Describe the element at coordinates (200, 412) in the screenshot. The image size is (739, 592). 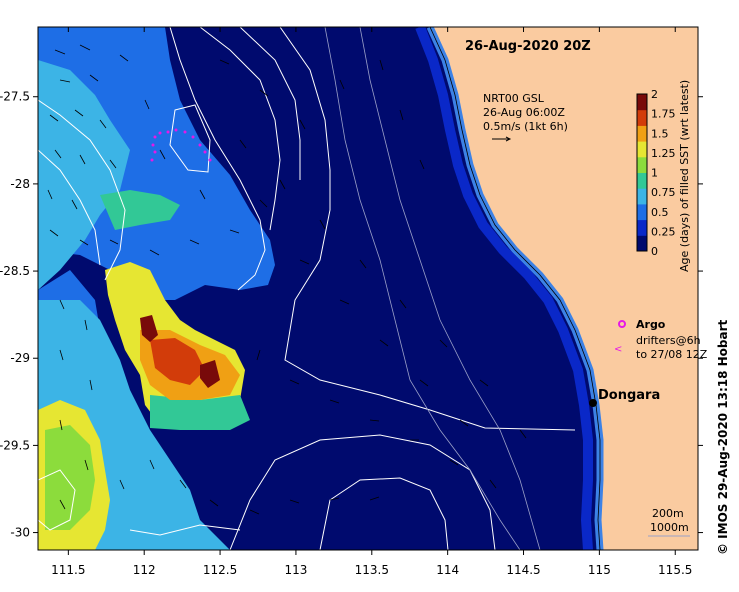
I see `sst-age-region-green-mid` at that location.